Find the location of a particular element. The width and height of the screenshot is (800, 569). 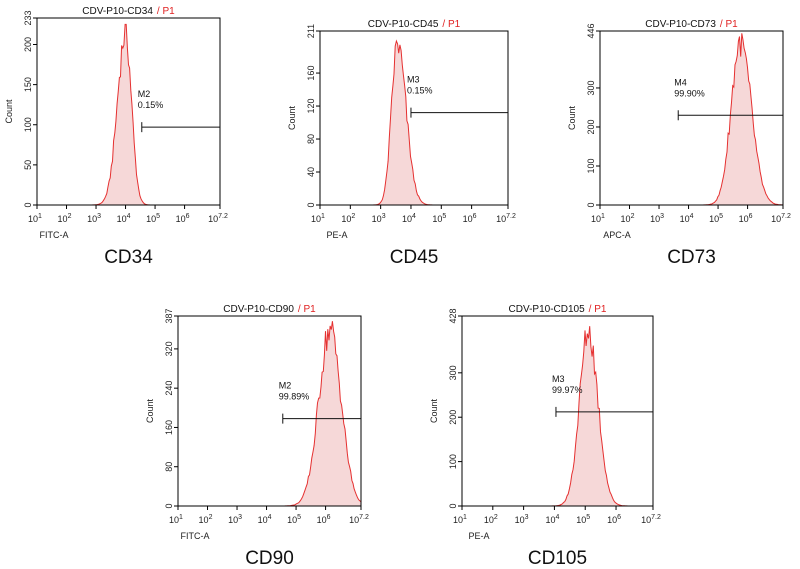

panel-gate-label: / P1 is located at coordinates (307, 309).